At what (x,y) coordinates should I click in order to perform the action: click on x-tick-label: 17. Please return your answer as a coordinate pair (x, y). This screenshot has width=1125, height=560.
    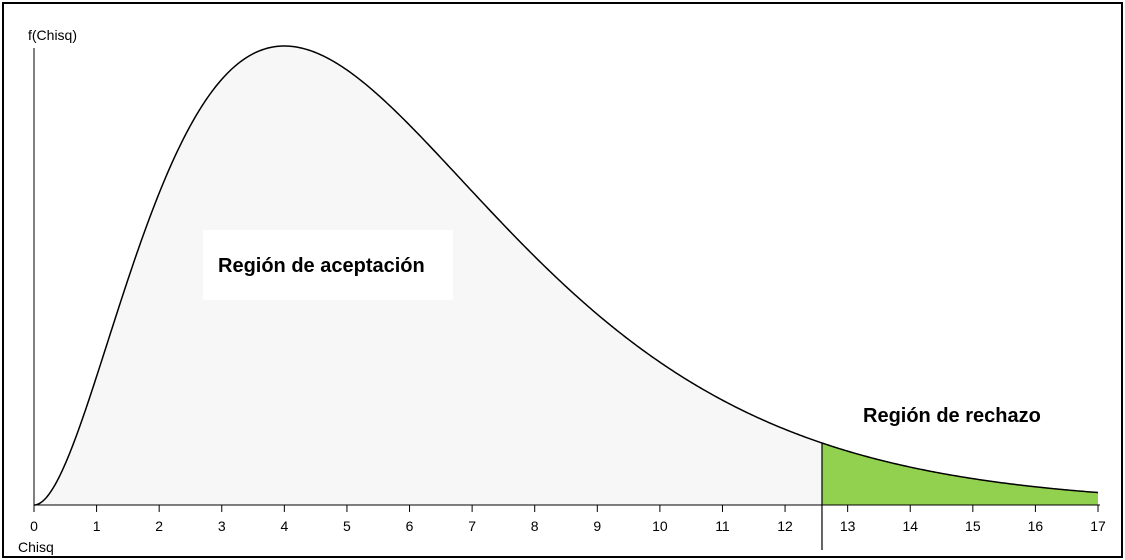
    Looking at the image, I should click on (1098, 526).